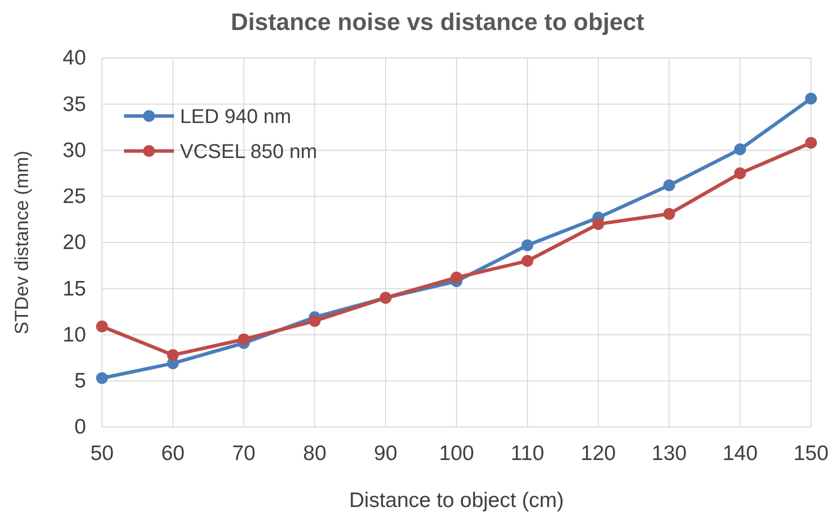 The image size is (835, 519). What do you see at coordinates (80, 427) in the screenshot?
I see `y-tick-label: 0` at bounding box center [80, 427].